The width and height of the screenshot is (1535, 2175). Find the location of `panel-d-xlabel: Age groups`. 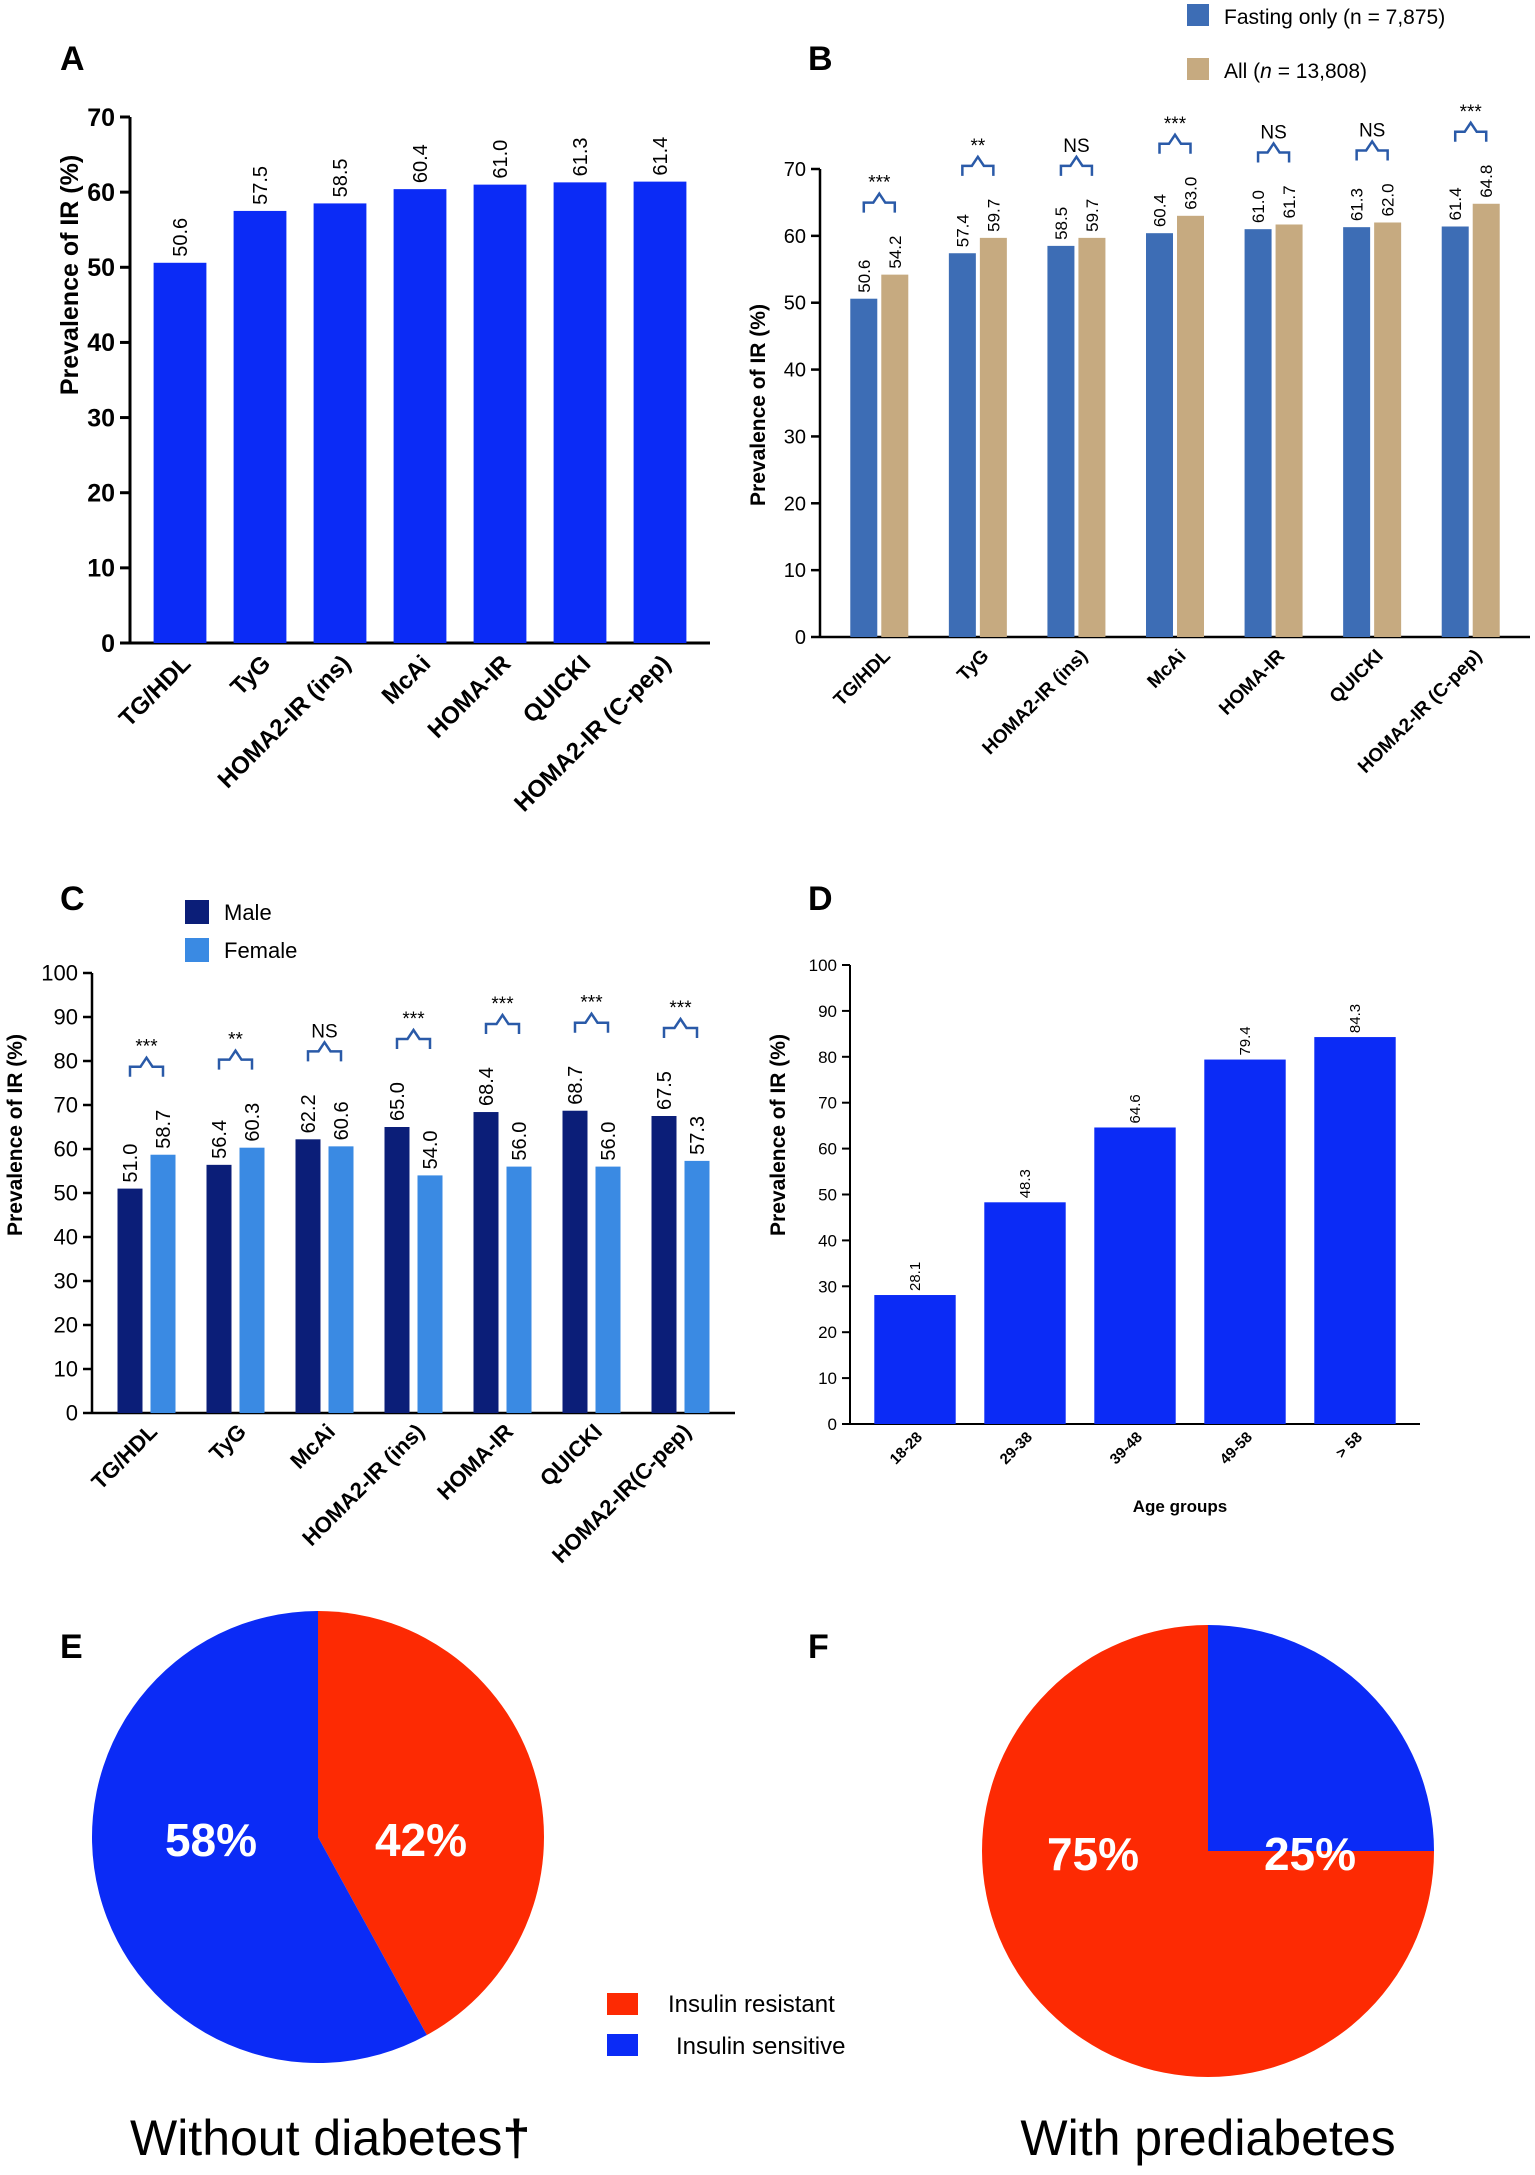

panel-d-xlabel: Age groups is located at coordinates (1180, 1506).